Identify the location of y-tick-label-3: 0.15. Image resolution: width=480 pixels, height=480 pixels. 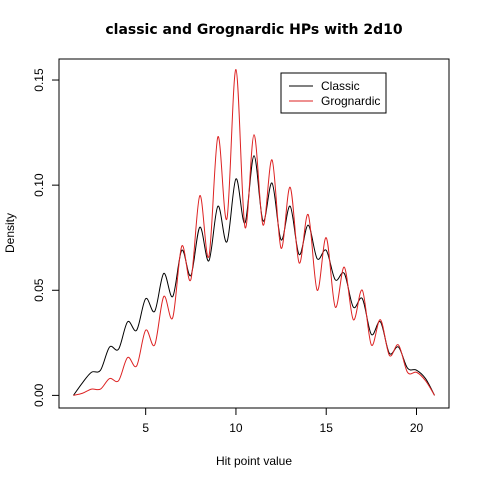
(39, 80).